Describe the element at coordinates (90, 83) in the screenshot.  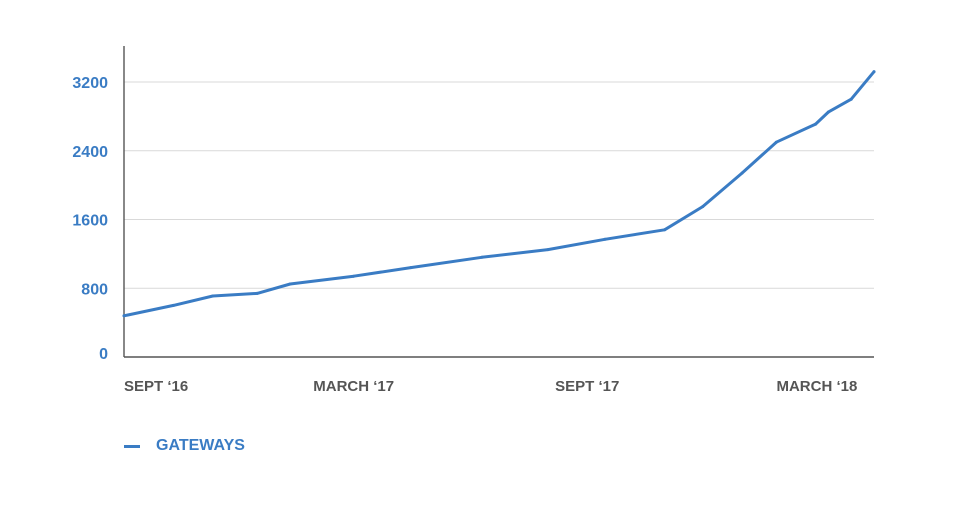
I see `y-tick-label-3200: 3200` at that location.